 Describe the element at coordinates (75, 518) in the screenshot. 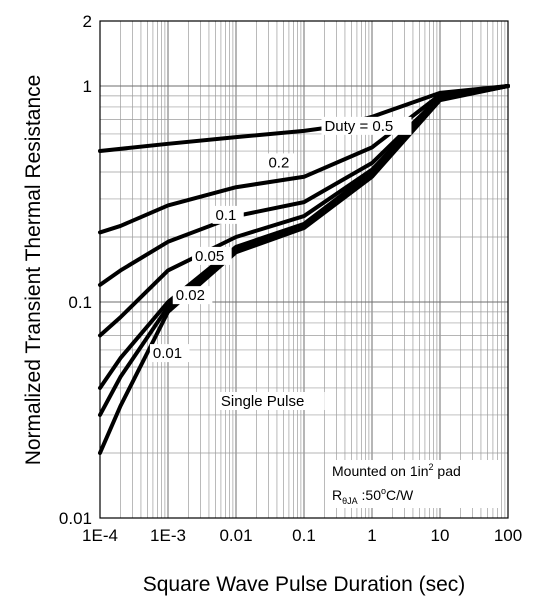

I see `y-tick-label: 0.01` at that location.